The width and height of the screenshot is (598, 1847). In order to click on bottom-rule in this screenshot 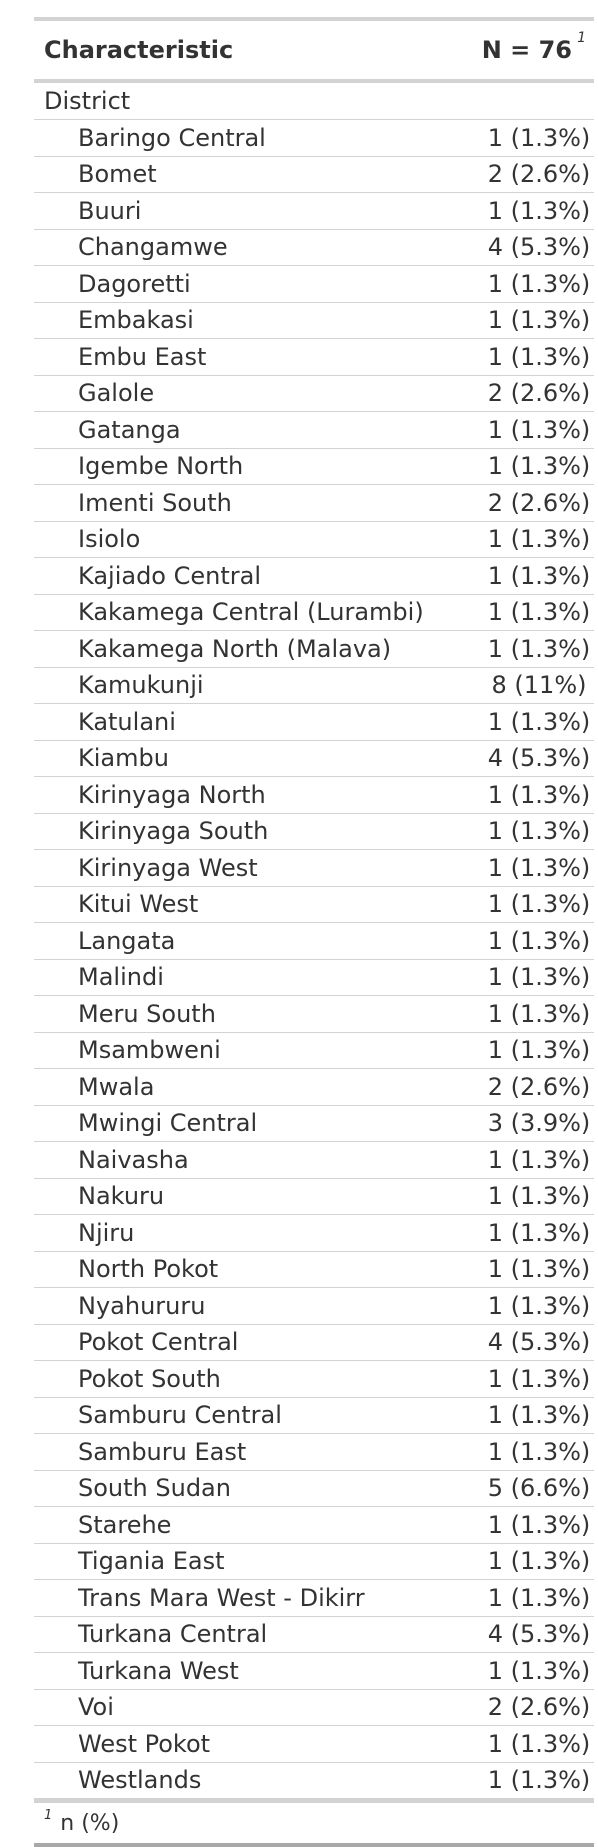, I will do `click(314, 1801)`.